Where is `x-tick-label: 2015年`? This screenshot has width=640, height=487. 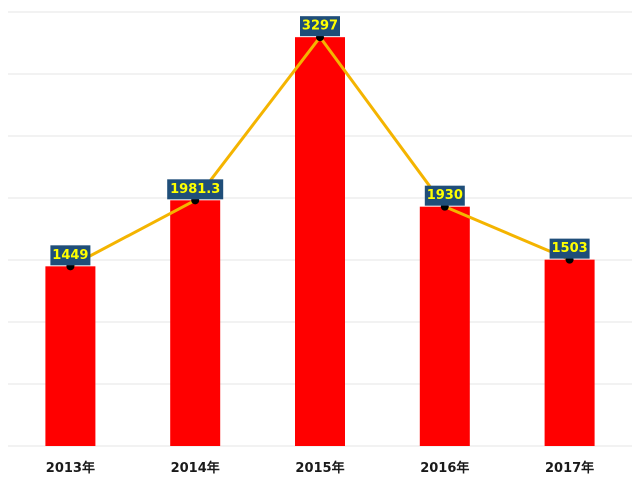
x-tick-label: 2015年 is located at coordinates (319, 468).